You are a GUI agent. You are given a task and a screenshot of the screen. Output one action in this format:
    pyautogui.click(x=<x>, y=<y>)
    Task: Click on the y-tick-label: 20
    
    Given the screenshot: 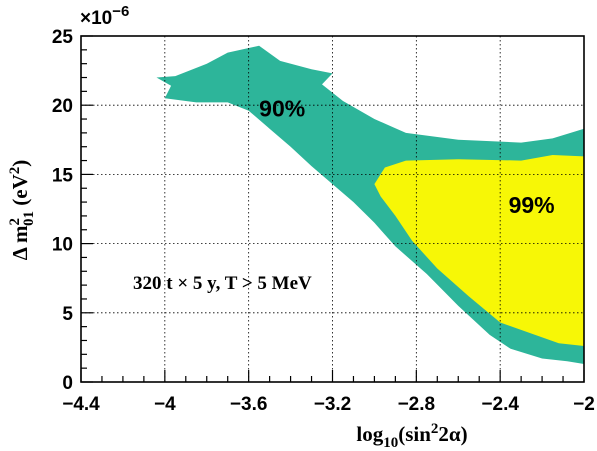 What is the action you would take?
    pyautogui.click(x=62, y=106)
    